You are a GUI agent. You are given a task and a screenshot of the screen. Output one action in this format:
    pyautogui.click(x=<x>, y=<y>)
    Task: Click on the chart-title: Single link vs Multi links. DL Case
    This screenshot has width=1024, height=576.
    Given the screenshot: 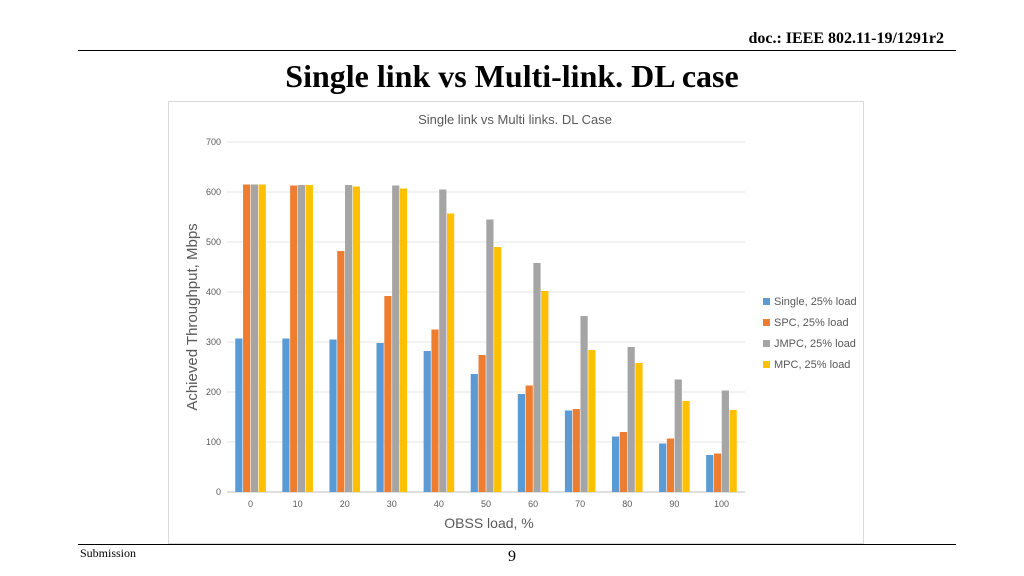 What is the action you would take?
    pyautogui.click(x=515, y=119)
    